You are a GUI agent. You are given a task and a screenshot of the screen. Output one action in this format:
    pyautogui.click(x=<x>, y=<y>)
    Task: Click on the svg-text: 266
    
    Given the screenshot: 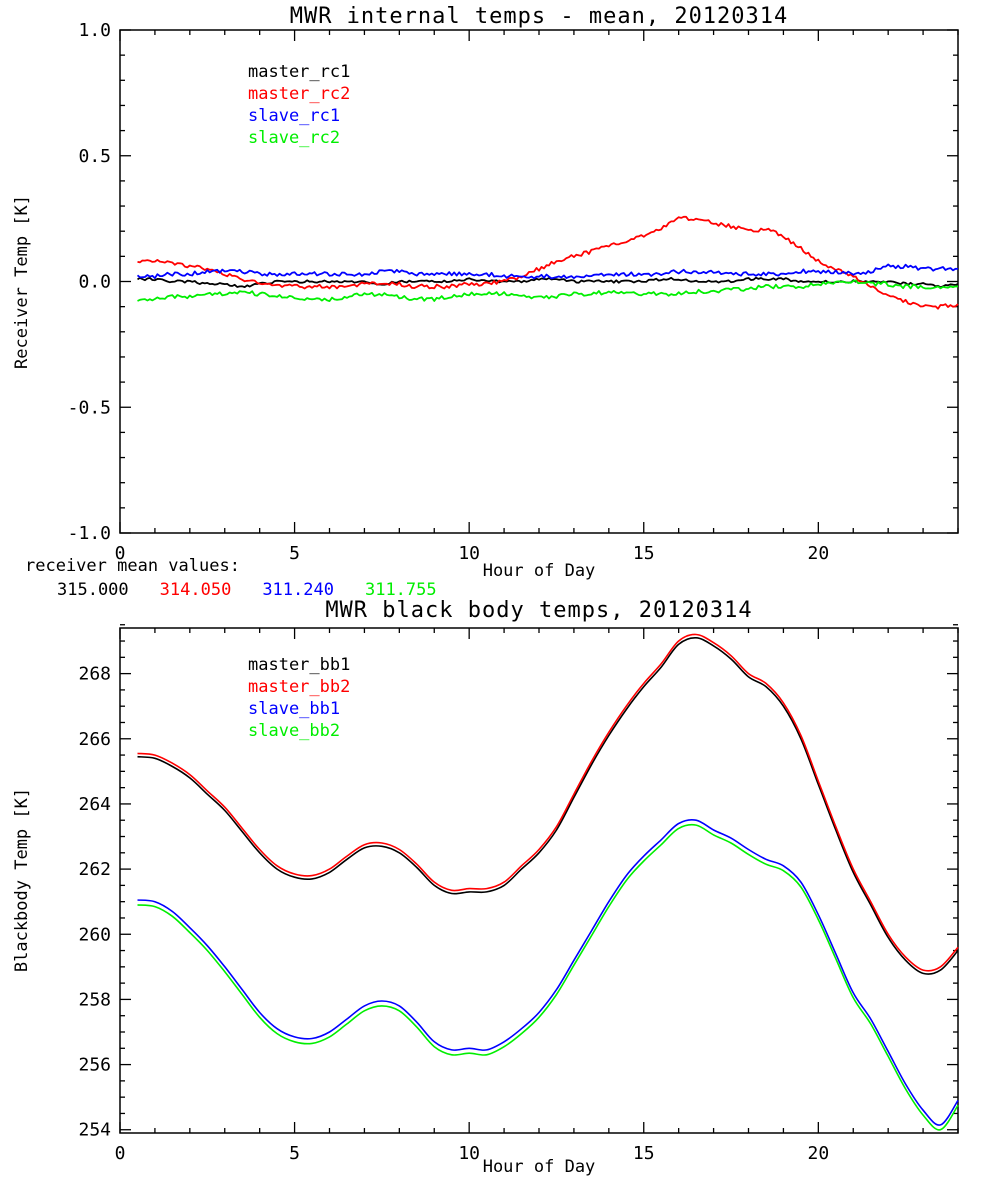 What is the action you would take?
    pyautogui.click(x=94, y=739)
    